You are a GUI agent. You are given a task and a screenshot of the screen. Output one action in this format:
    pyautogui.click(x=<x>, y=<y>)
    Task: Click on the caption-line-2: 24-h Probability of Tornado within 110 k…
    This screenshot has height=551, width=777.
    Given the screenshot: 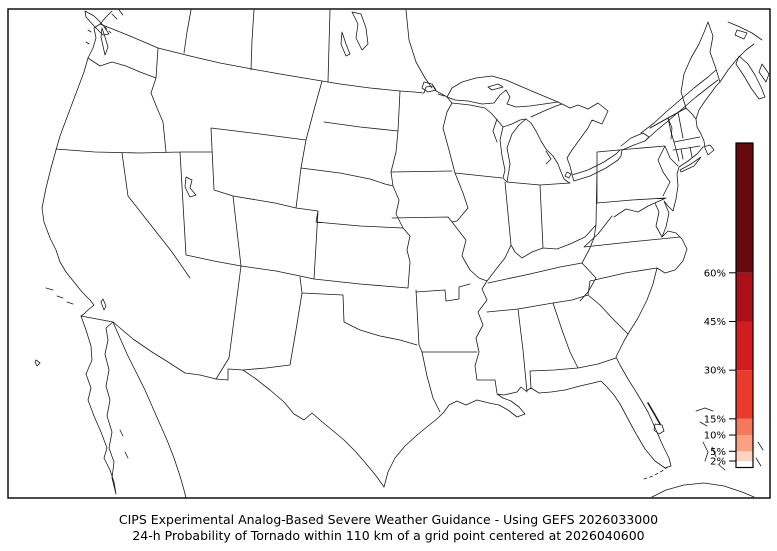 What is the action you would take?
    pyautogui.click(x=388, y=535)
    